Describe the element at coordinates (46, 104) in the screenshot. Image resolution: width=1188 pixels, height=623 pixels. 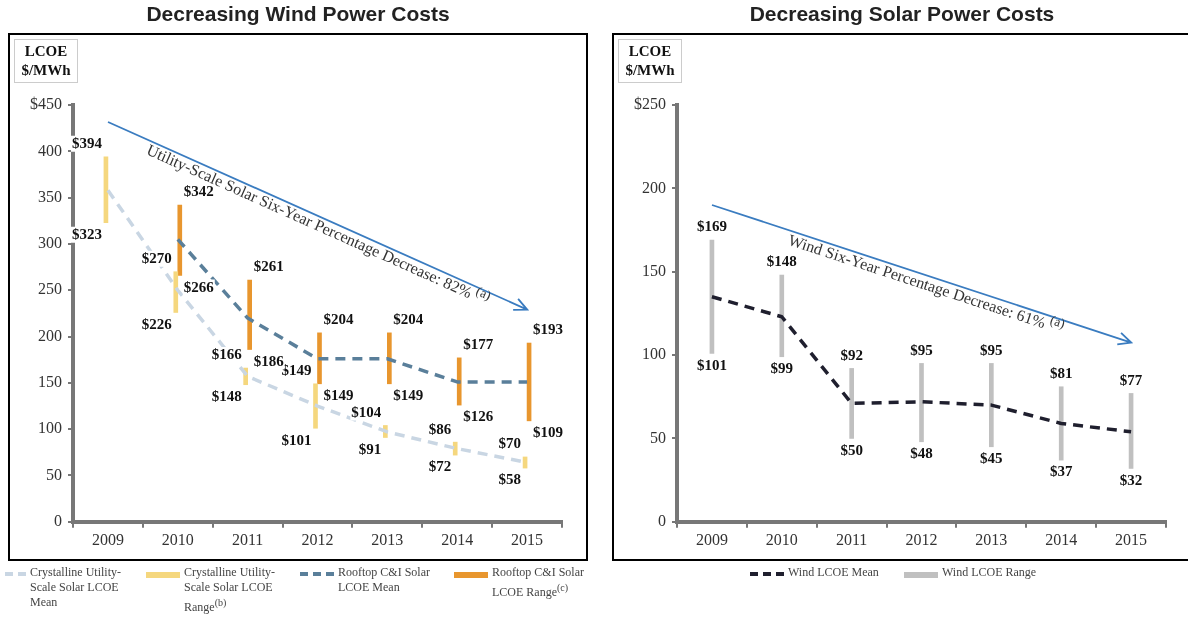
I see `y-tick-label: $450` at that location.